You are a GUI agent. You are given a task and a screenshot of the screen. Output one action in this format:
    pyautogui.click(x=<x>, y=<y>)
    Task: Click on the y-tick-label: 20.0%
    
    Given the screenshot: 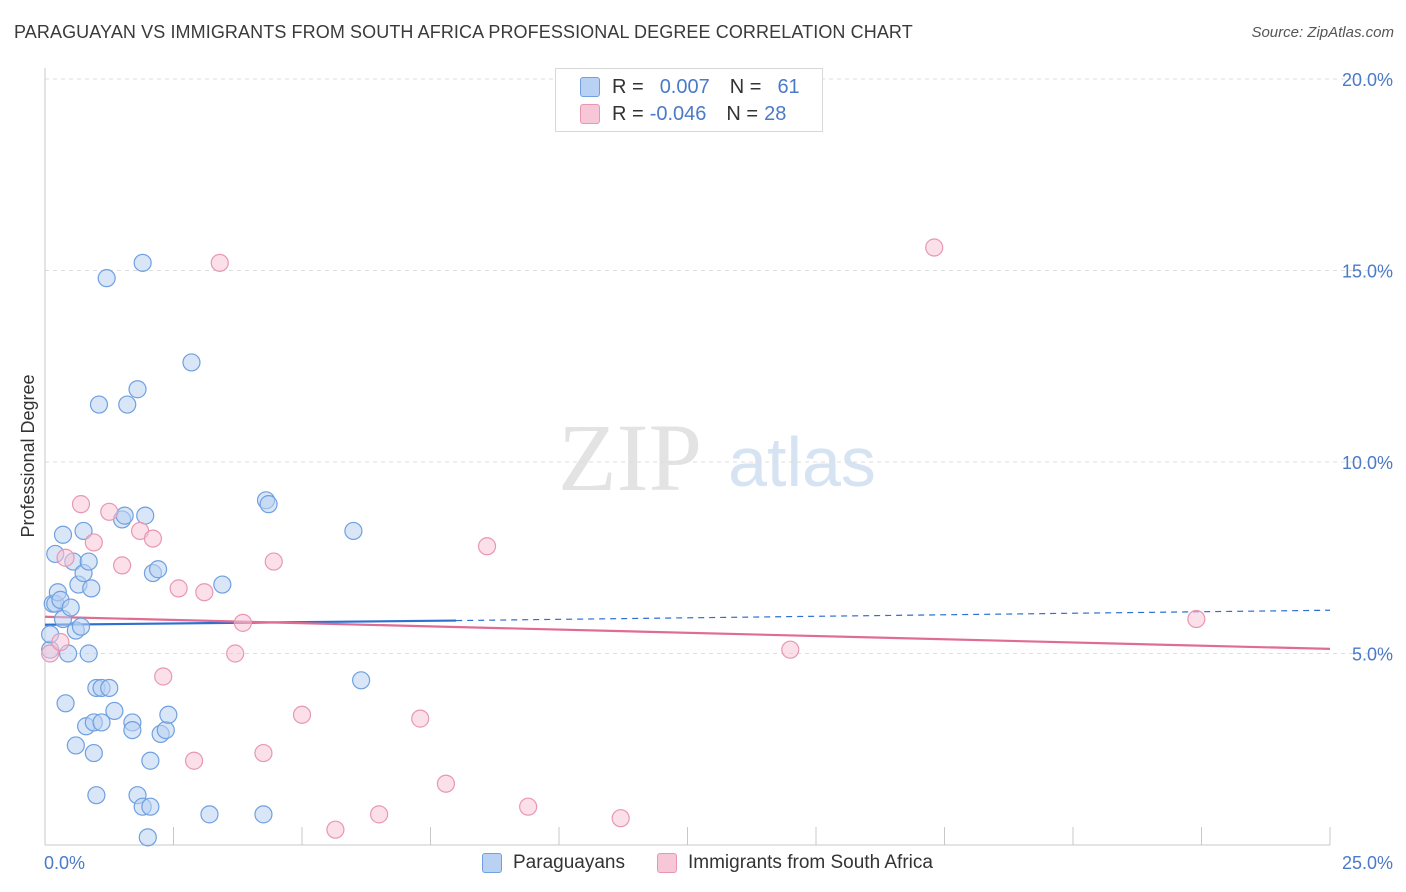 What is the action you would take?
    pyautogui.click(x=1367, y=80)
    